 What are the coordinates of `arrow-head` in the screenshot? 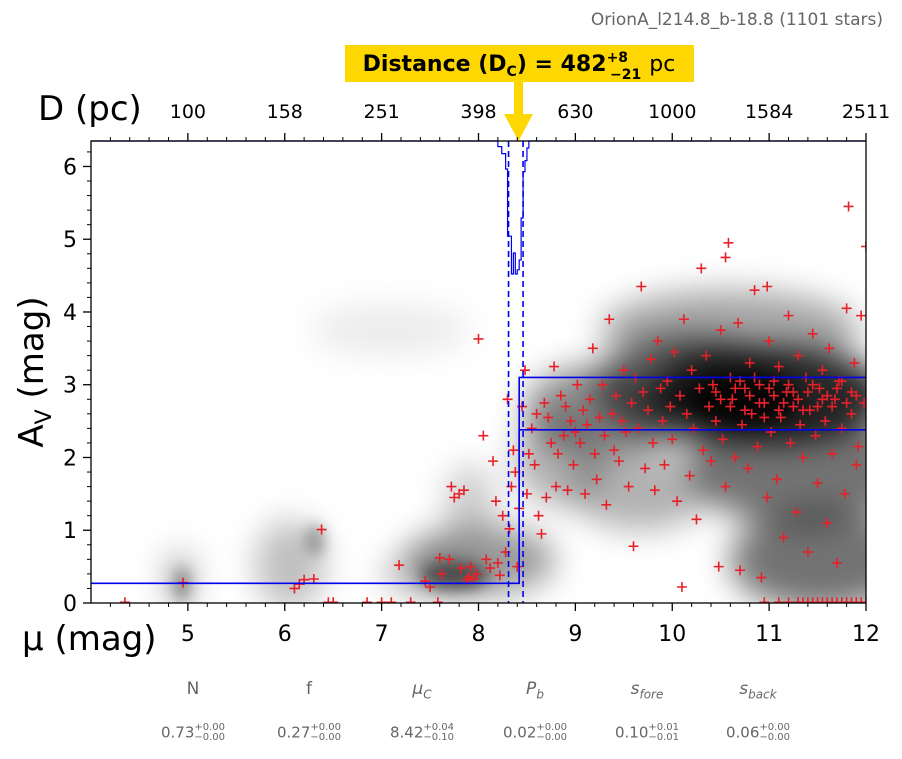 It's located at (518, 127).